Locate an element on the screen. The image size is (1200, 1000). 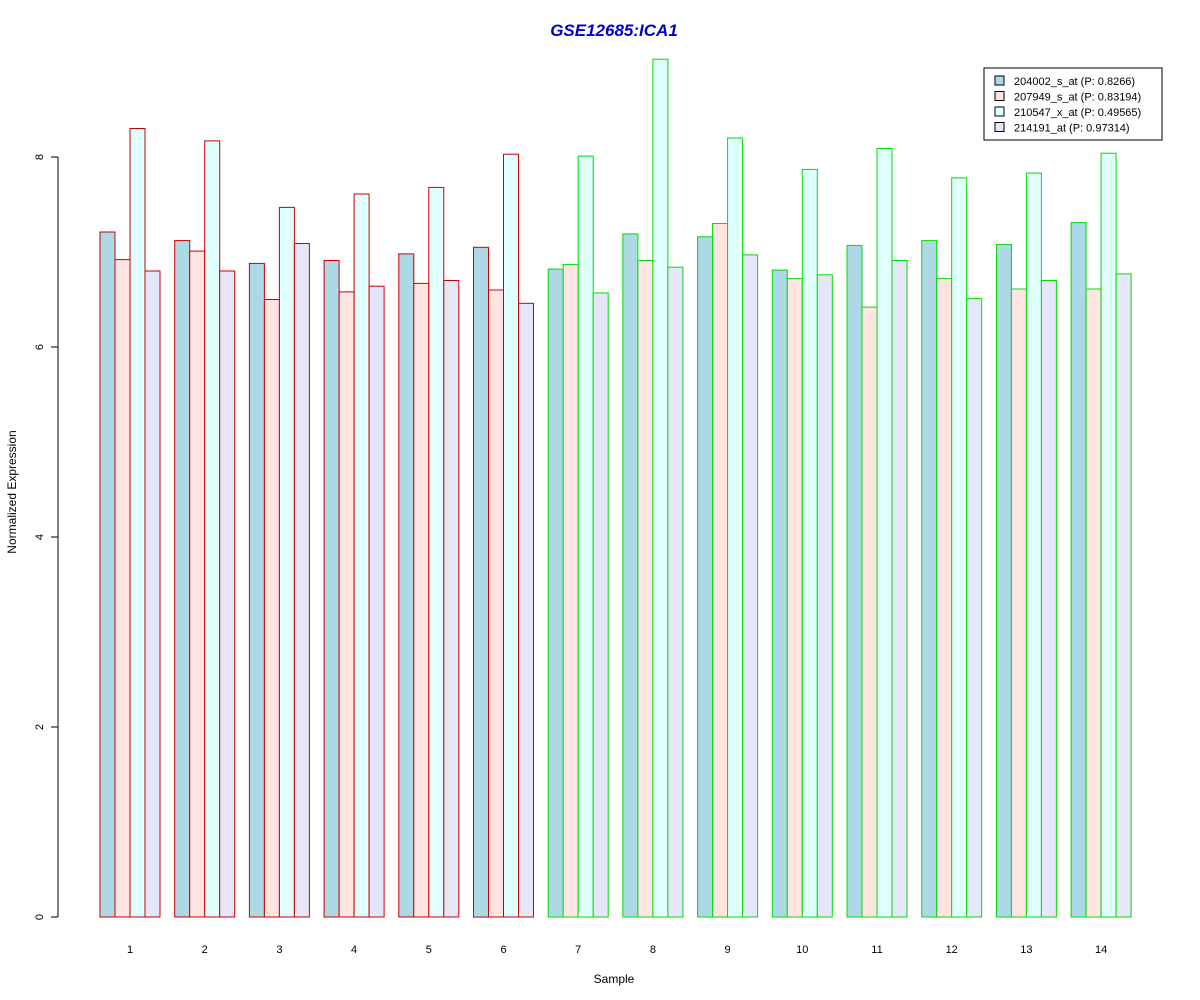
x-tick-label: 4 is located at coordinates (354, 950).